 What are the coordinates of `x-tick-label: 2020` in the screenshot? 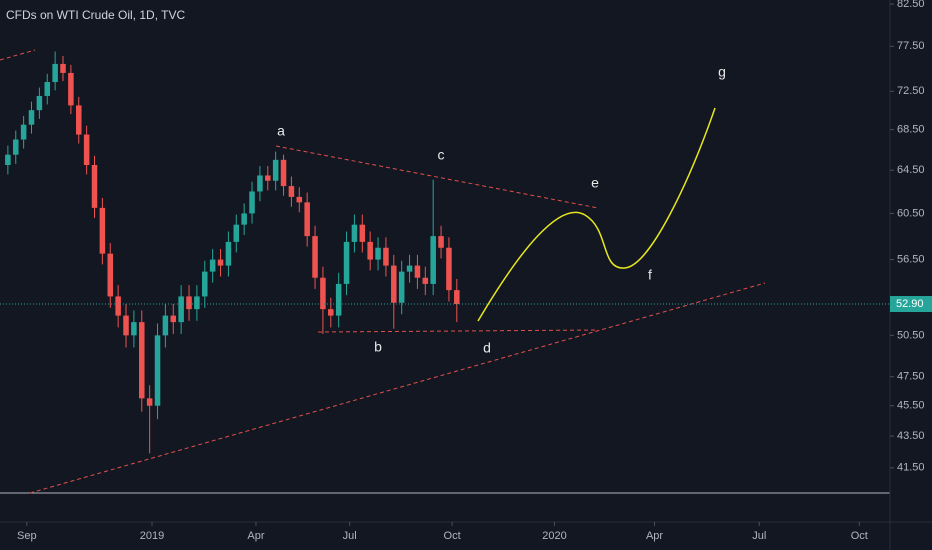 It's located at (554, 536).